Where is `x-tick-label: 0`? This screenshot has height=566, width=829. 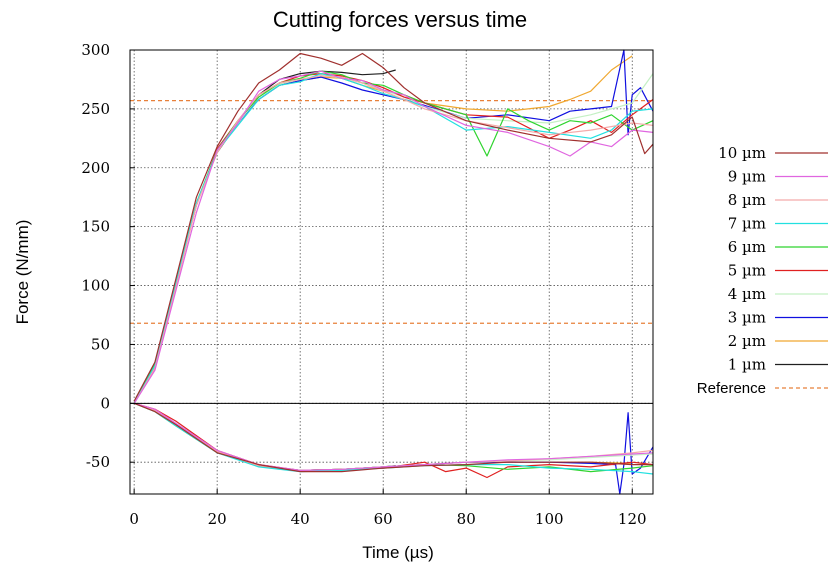 x-tick-label: 0 is located at coordinates (134, 519).